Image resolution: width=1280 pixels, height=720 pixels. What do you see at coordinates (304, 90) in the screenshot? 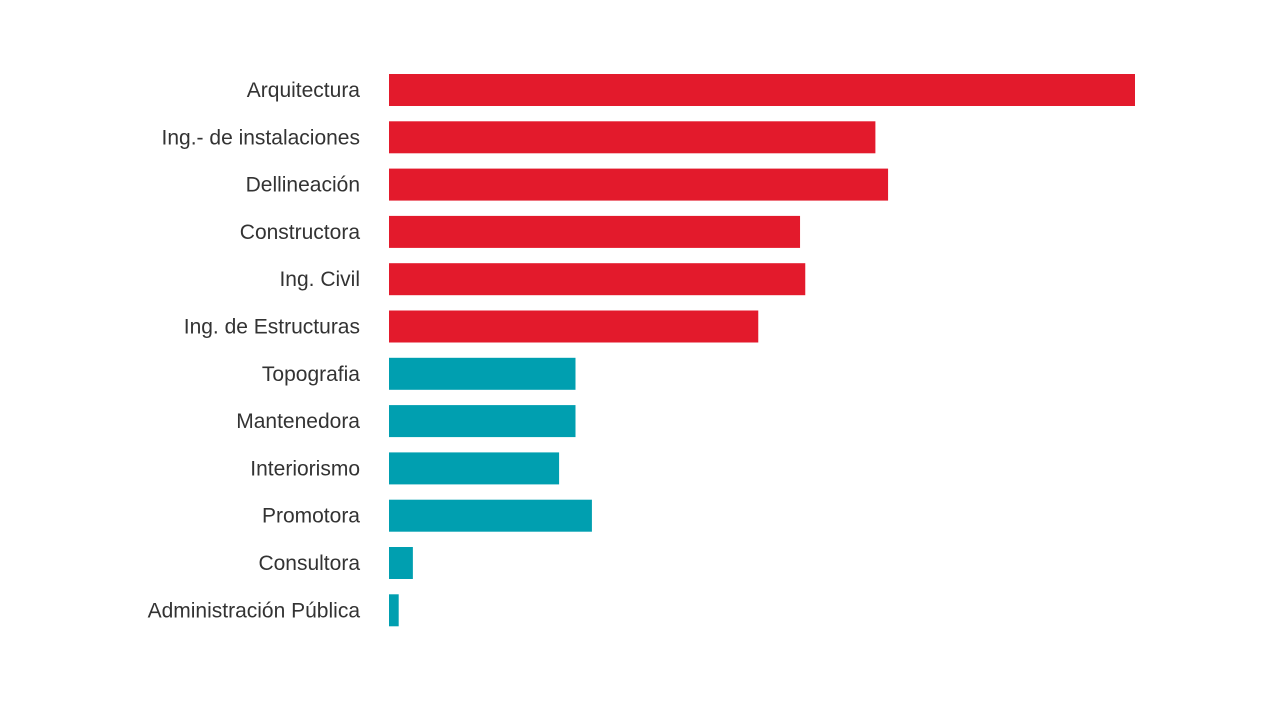
I see `category-label-0: Arquitectura` at bounding box center [304, 90].